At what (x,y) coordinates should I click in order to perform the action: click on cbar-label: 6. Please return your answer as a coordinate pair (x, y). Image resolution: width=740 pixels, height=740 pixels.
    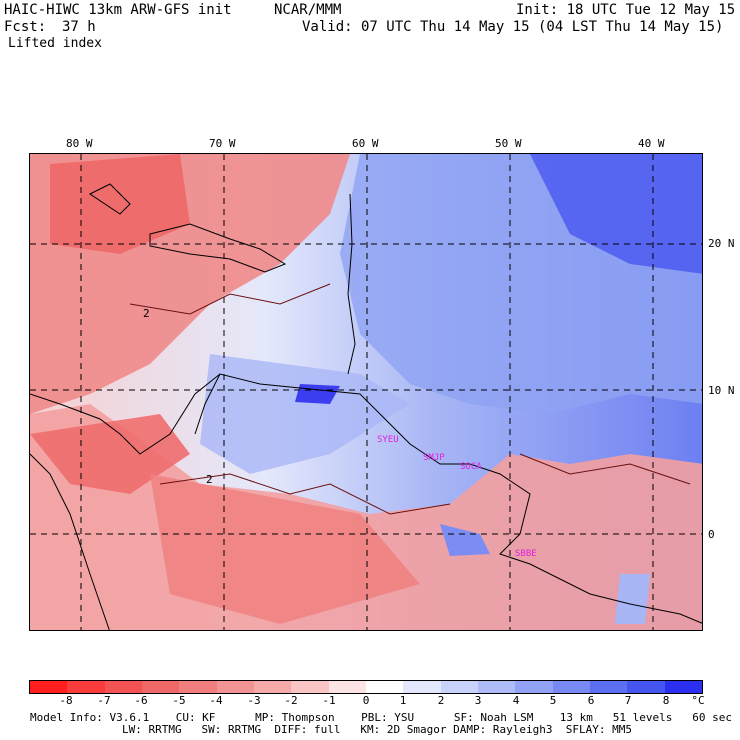
    Looking at the image, I should click on (591, 700).